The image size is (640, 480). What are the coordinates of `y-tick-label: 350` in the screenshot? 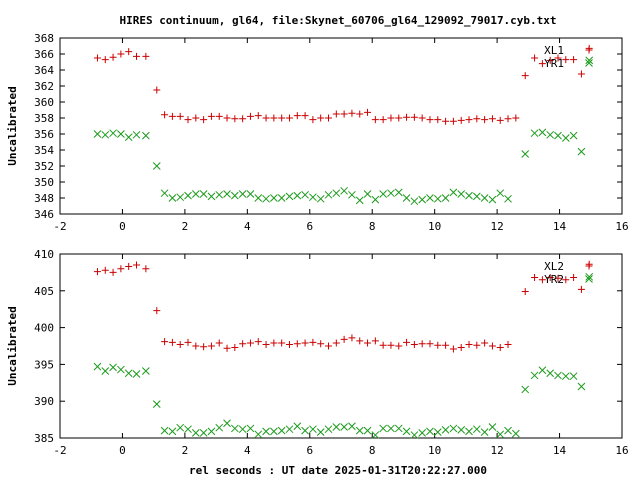 It's located at (44, 182).